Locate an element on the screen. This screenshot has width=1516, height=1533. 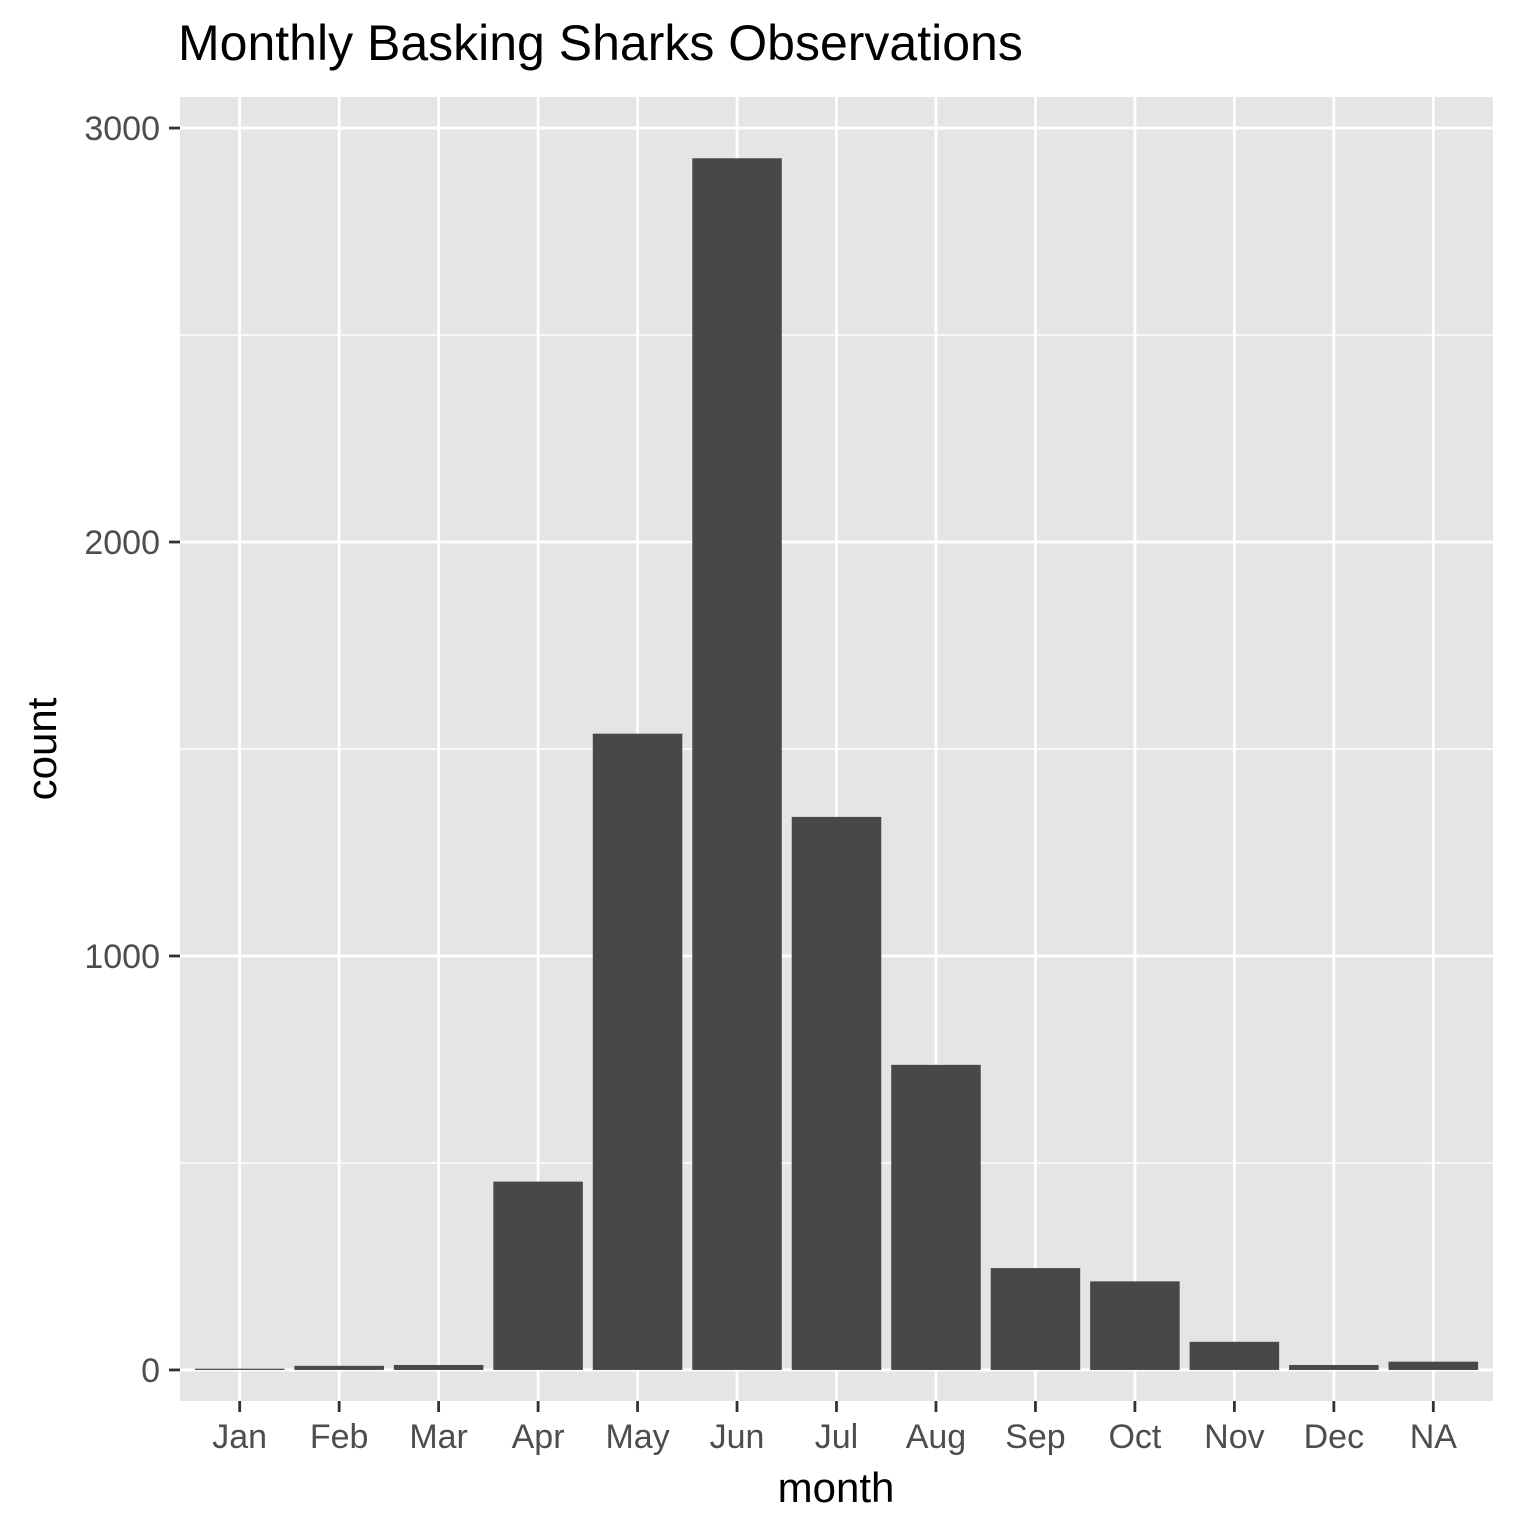
bar-oct is located at coordinates (1135, 1325).